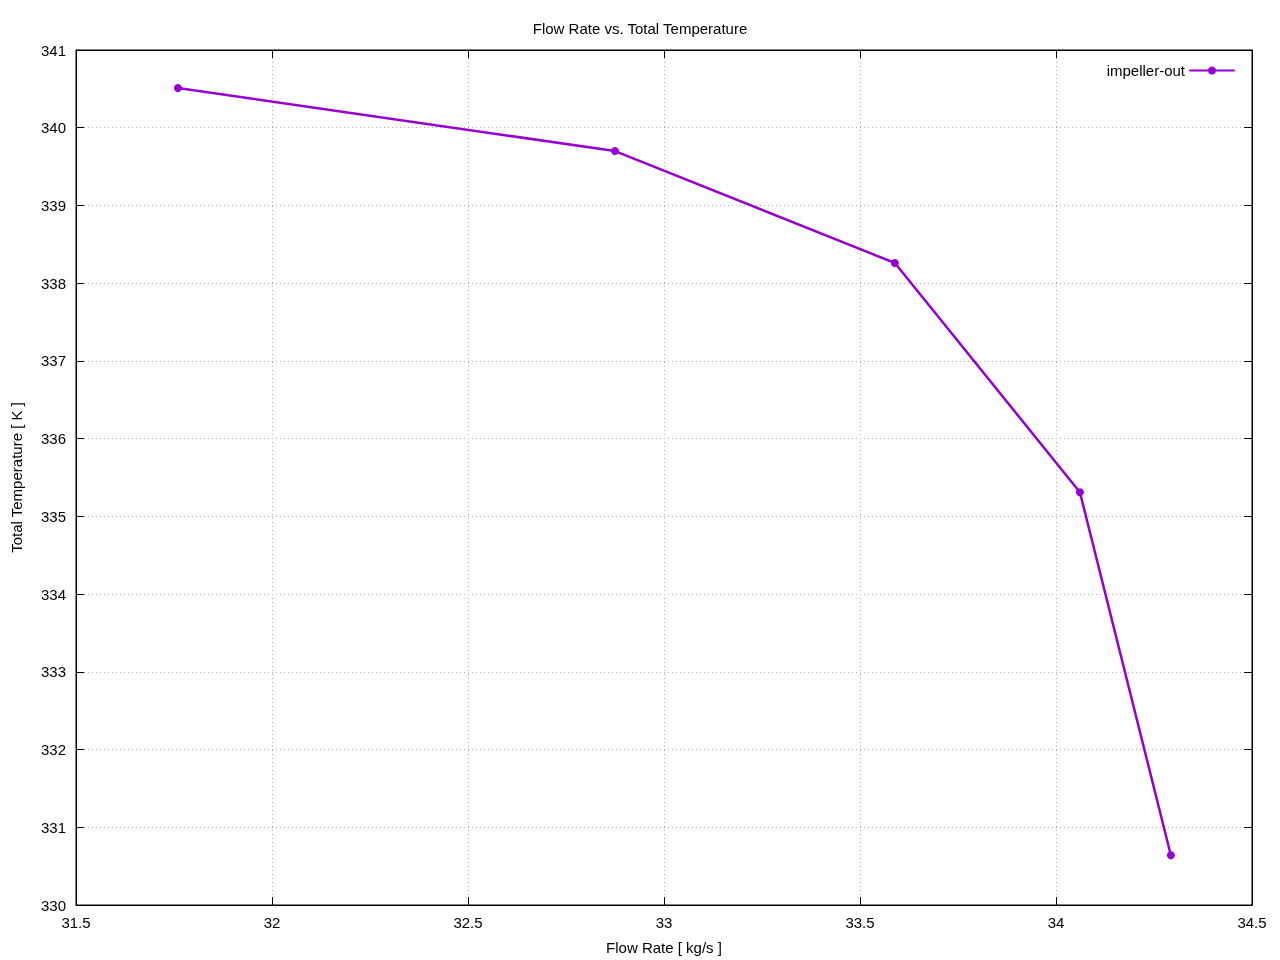  I want to click on y-tick-label: 331, so click(53, 827).